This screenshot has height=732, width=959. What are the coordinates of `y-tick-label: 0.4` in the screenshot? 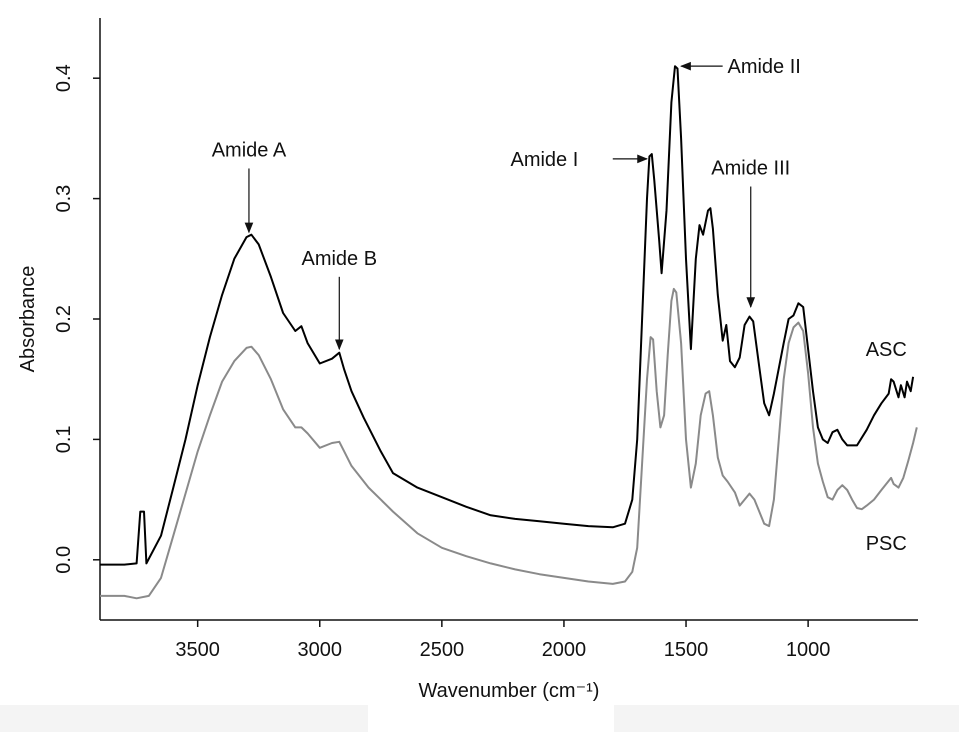 It's located at (64, 78).